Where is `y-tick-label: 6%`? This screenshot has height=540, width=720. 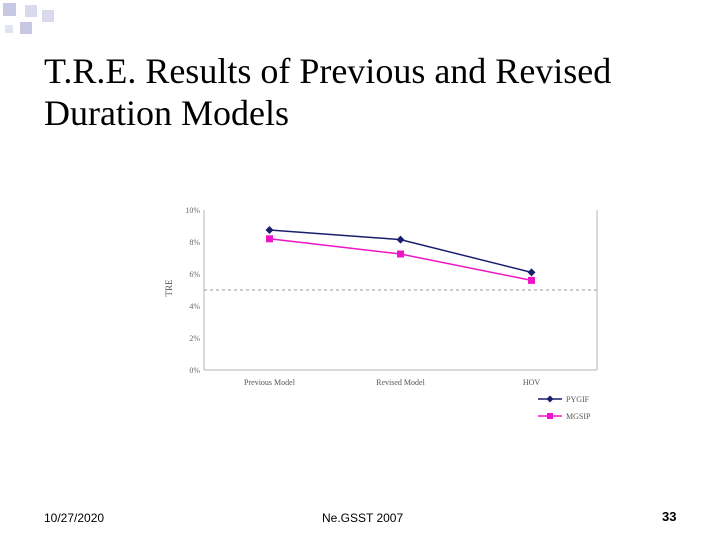 y-tick-label: 6% is located at coordinates (194, 274).